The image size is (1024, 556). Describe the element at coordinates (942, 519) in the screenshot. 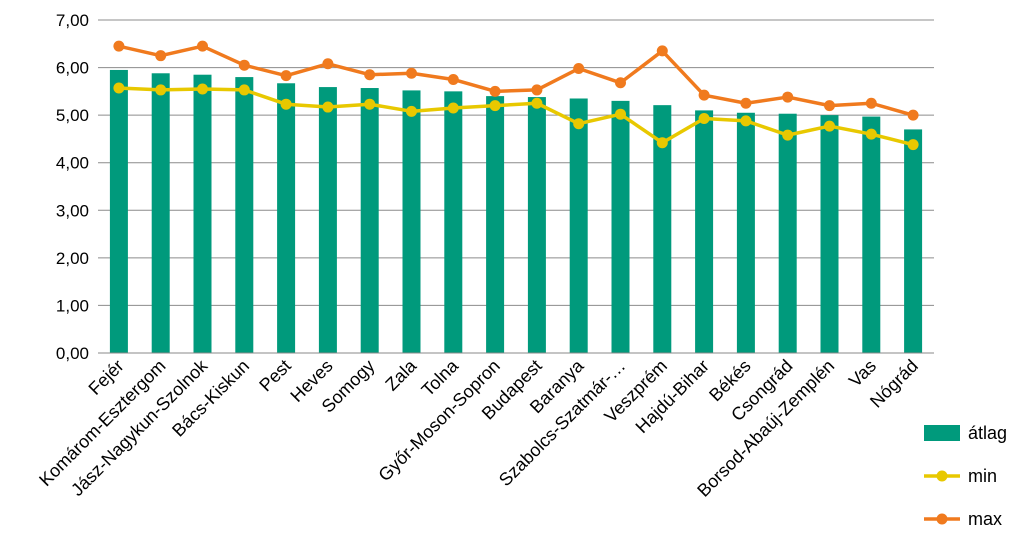

I see `legend-marker-max` at that location.